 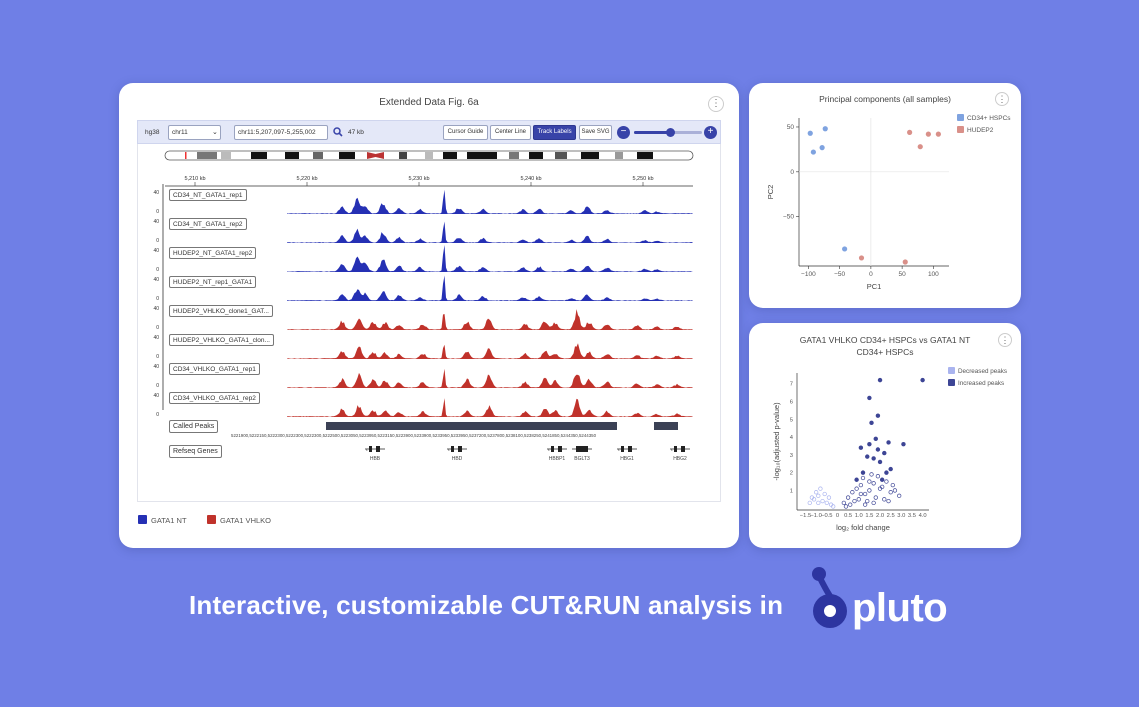 I want to click on legend-gata1-vhlko: GATA1 VHLKO, so click(x=239, y=520).